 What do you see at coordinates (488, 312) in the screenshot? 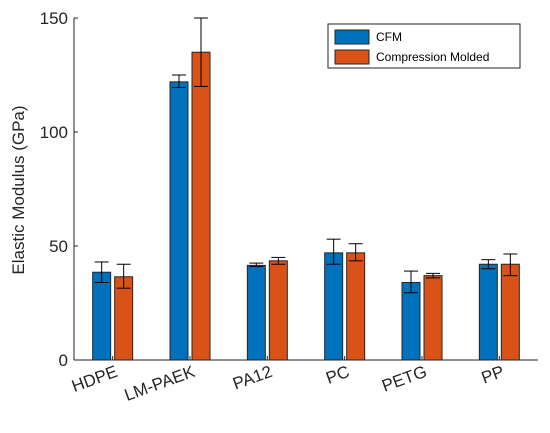
I see `bar-cfm-pp` at bounding box center [488, 312].